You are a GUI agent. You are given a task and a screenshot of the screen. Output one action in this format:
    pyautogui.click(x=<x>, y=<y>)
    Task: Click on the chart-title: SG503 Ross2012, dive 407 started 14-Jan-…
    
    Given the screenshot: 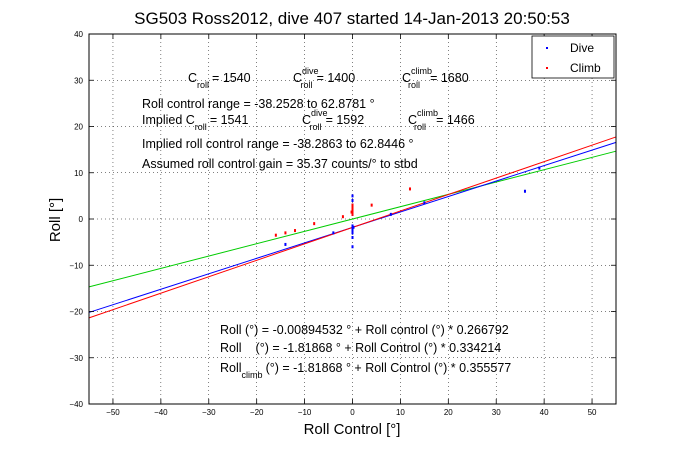 What is the action you would take?
    pyautogui.click(x=352, y=18)
    